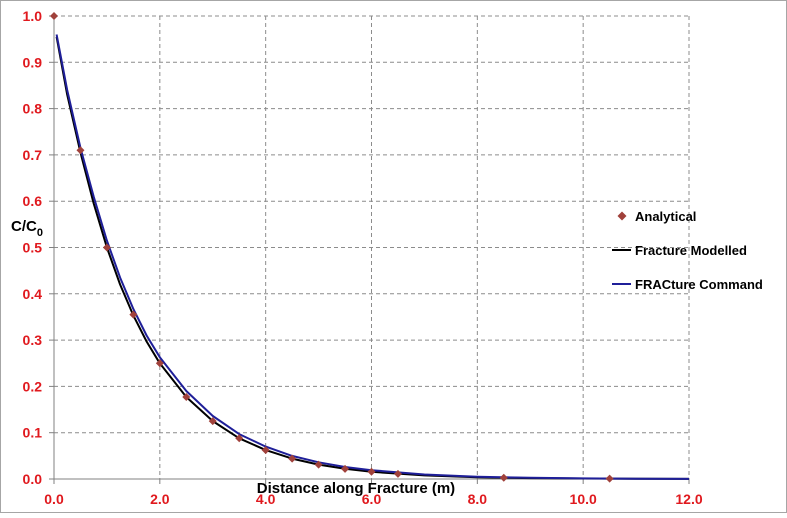 Image resolution: width=787 pixels, height=518 pixels. I want to click on x-tick-label: 8.0, so click(478, 499).